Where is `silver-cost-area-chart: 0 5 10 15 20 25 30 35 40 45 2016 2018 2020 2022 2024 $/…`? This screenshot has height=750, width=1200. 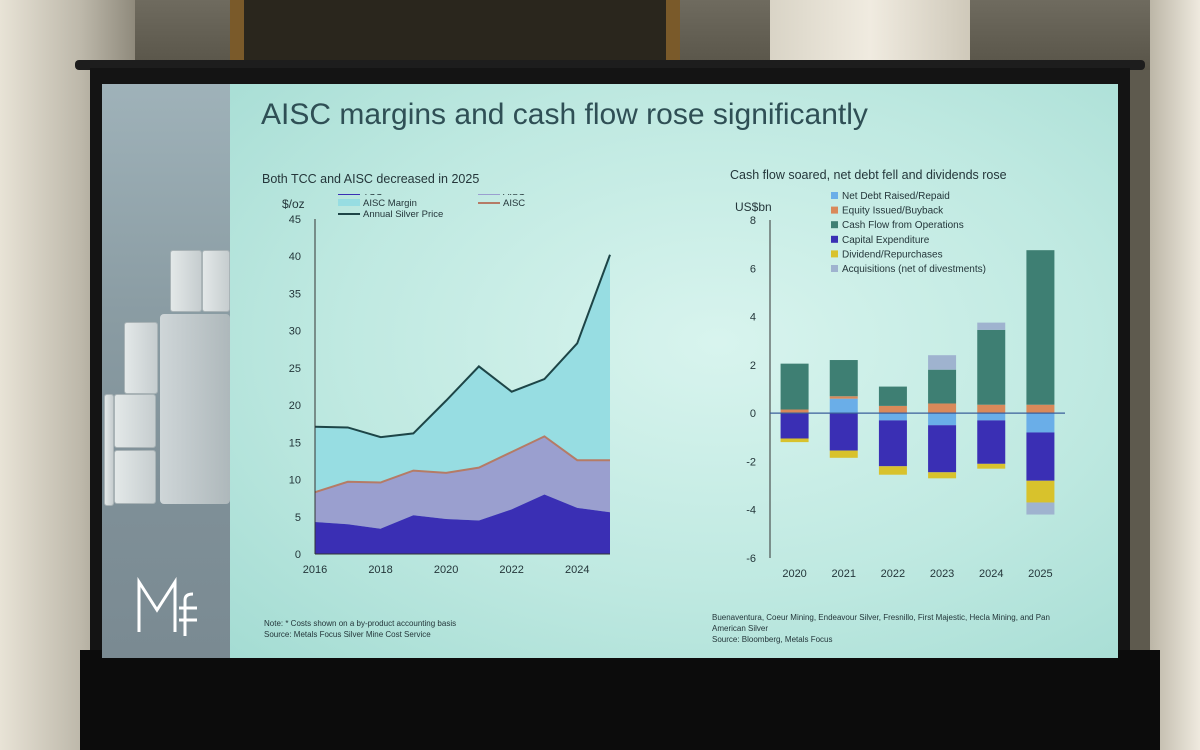
silver-cost-area-chart: 0 5 10 15 20 25 30 35 40 45 2016 2018 2020 2022 2024 $/… is located at coordinates (446, 385).